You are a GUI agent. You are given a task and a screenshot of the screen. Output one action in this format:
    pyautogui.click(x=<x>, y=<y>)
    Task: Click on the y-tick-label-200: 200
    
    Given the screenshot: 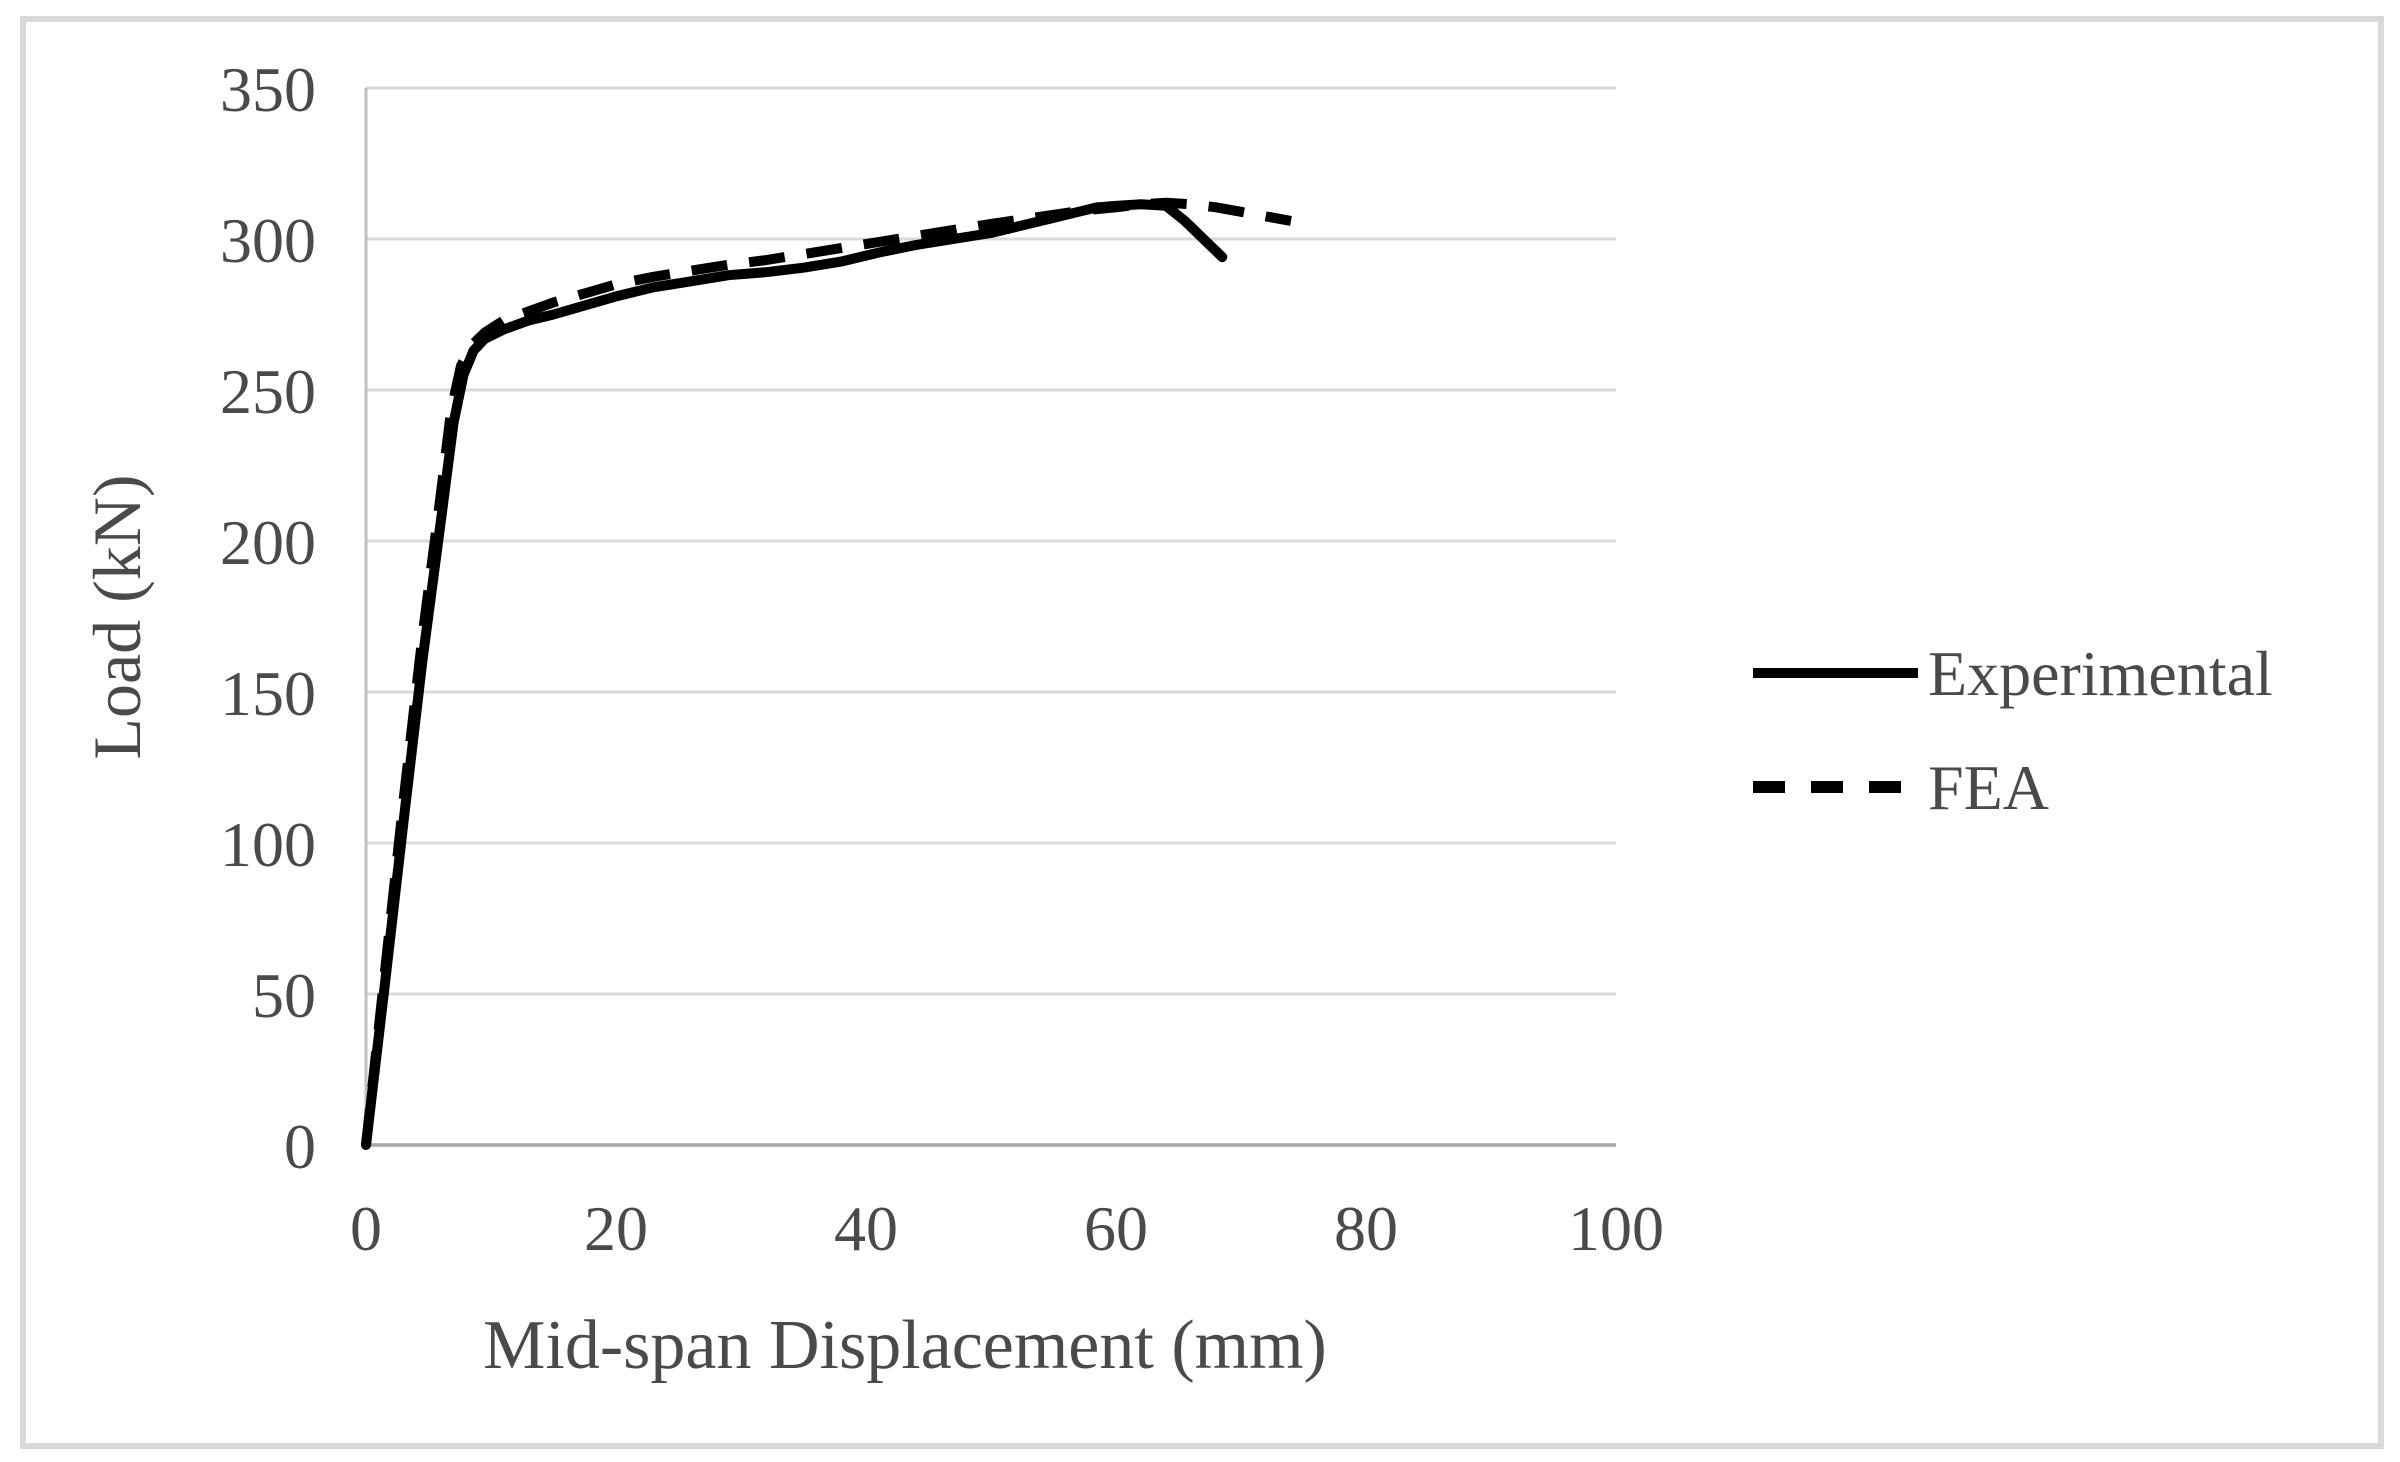 What is the action you would take?
    pyautogui.click(x=268, y=542)
    